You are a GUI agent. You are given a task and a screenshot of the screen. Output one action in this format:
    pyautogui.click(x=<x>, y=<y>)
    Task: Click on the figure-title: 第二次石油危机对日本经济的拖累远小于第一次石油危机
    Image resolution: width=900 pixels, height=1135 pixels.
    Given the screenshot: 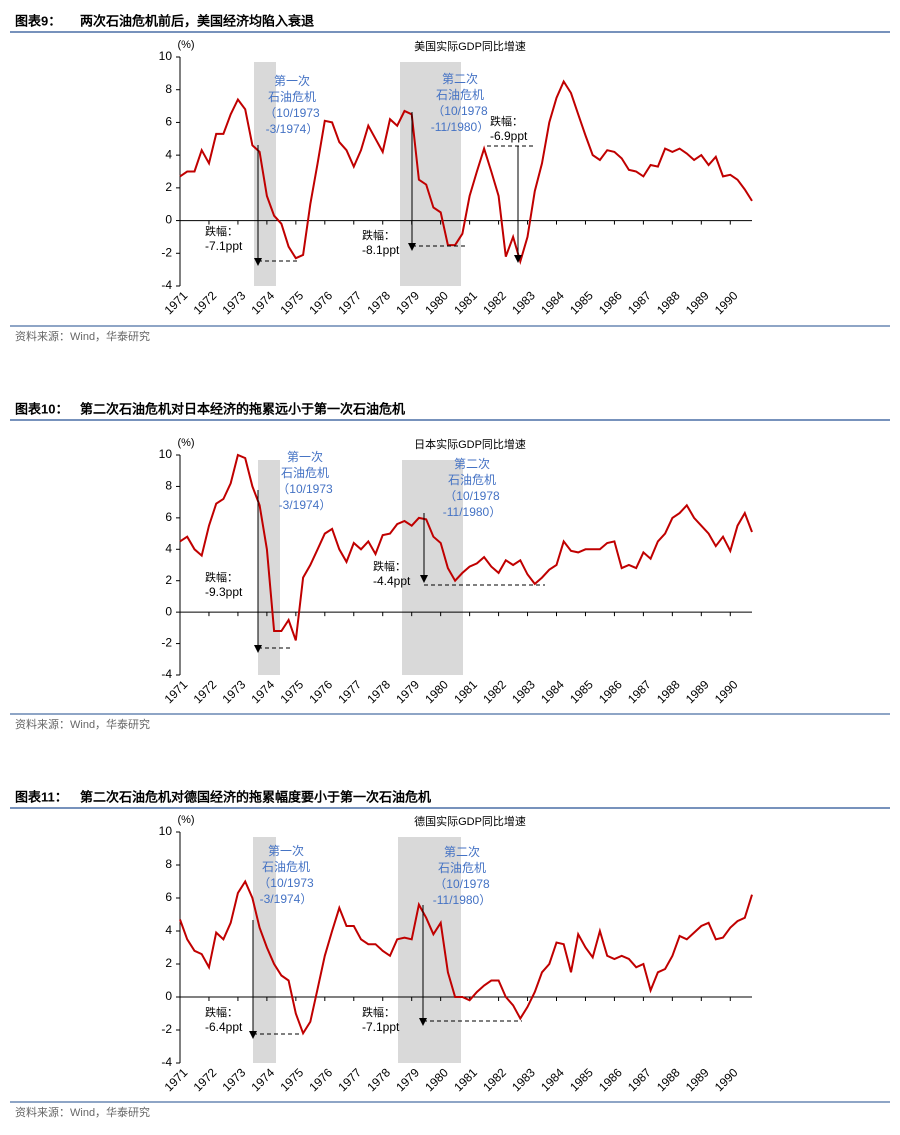 What is the action you would take?
    pyautogui.click(x=242, y=408)
    